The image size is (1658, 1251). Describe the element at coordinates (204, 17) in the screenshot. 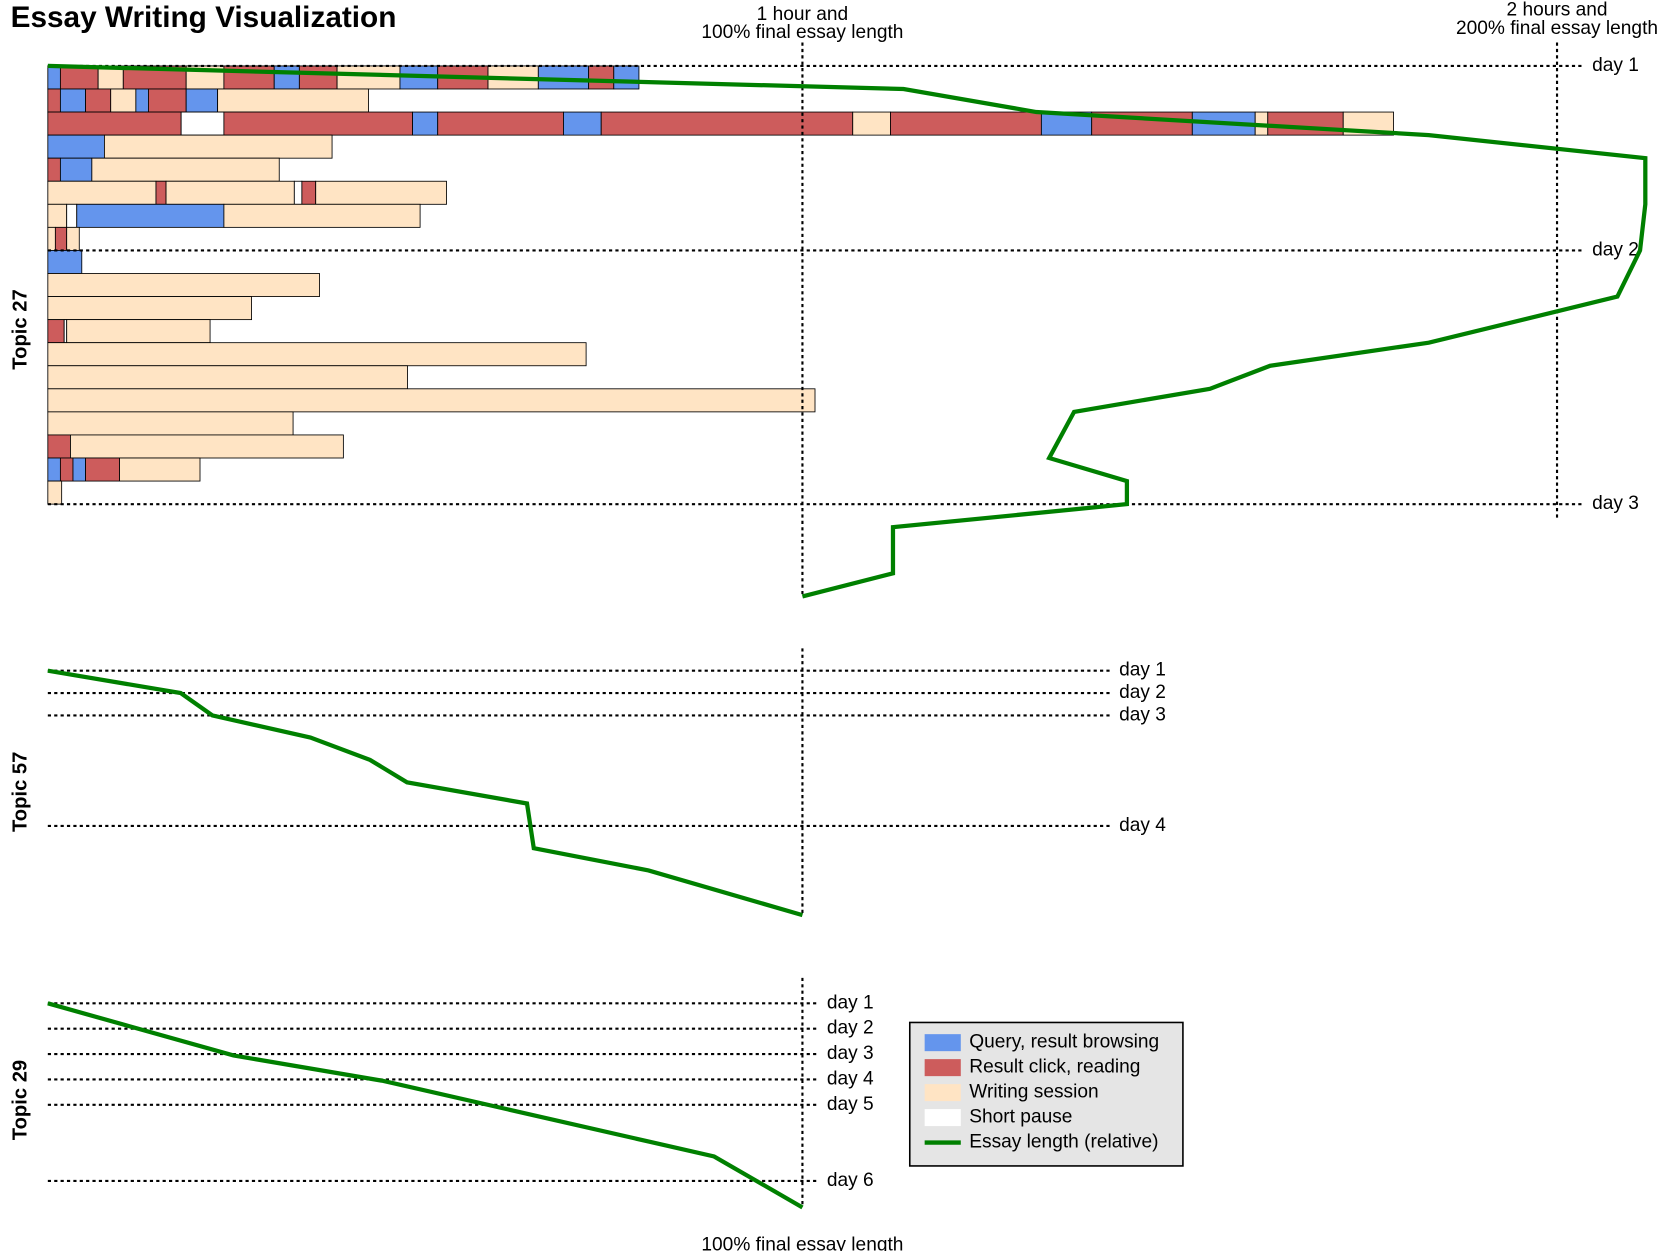

I see `title: Essay Writing Visualization` at that location.